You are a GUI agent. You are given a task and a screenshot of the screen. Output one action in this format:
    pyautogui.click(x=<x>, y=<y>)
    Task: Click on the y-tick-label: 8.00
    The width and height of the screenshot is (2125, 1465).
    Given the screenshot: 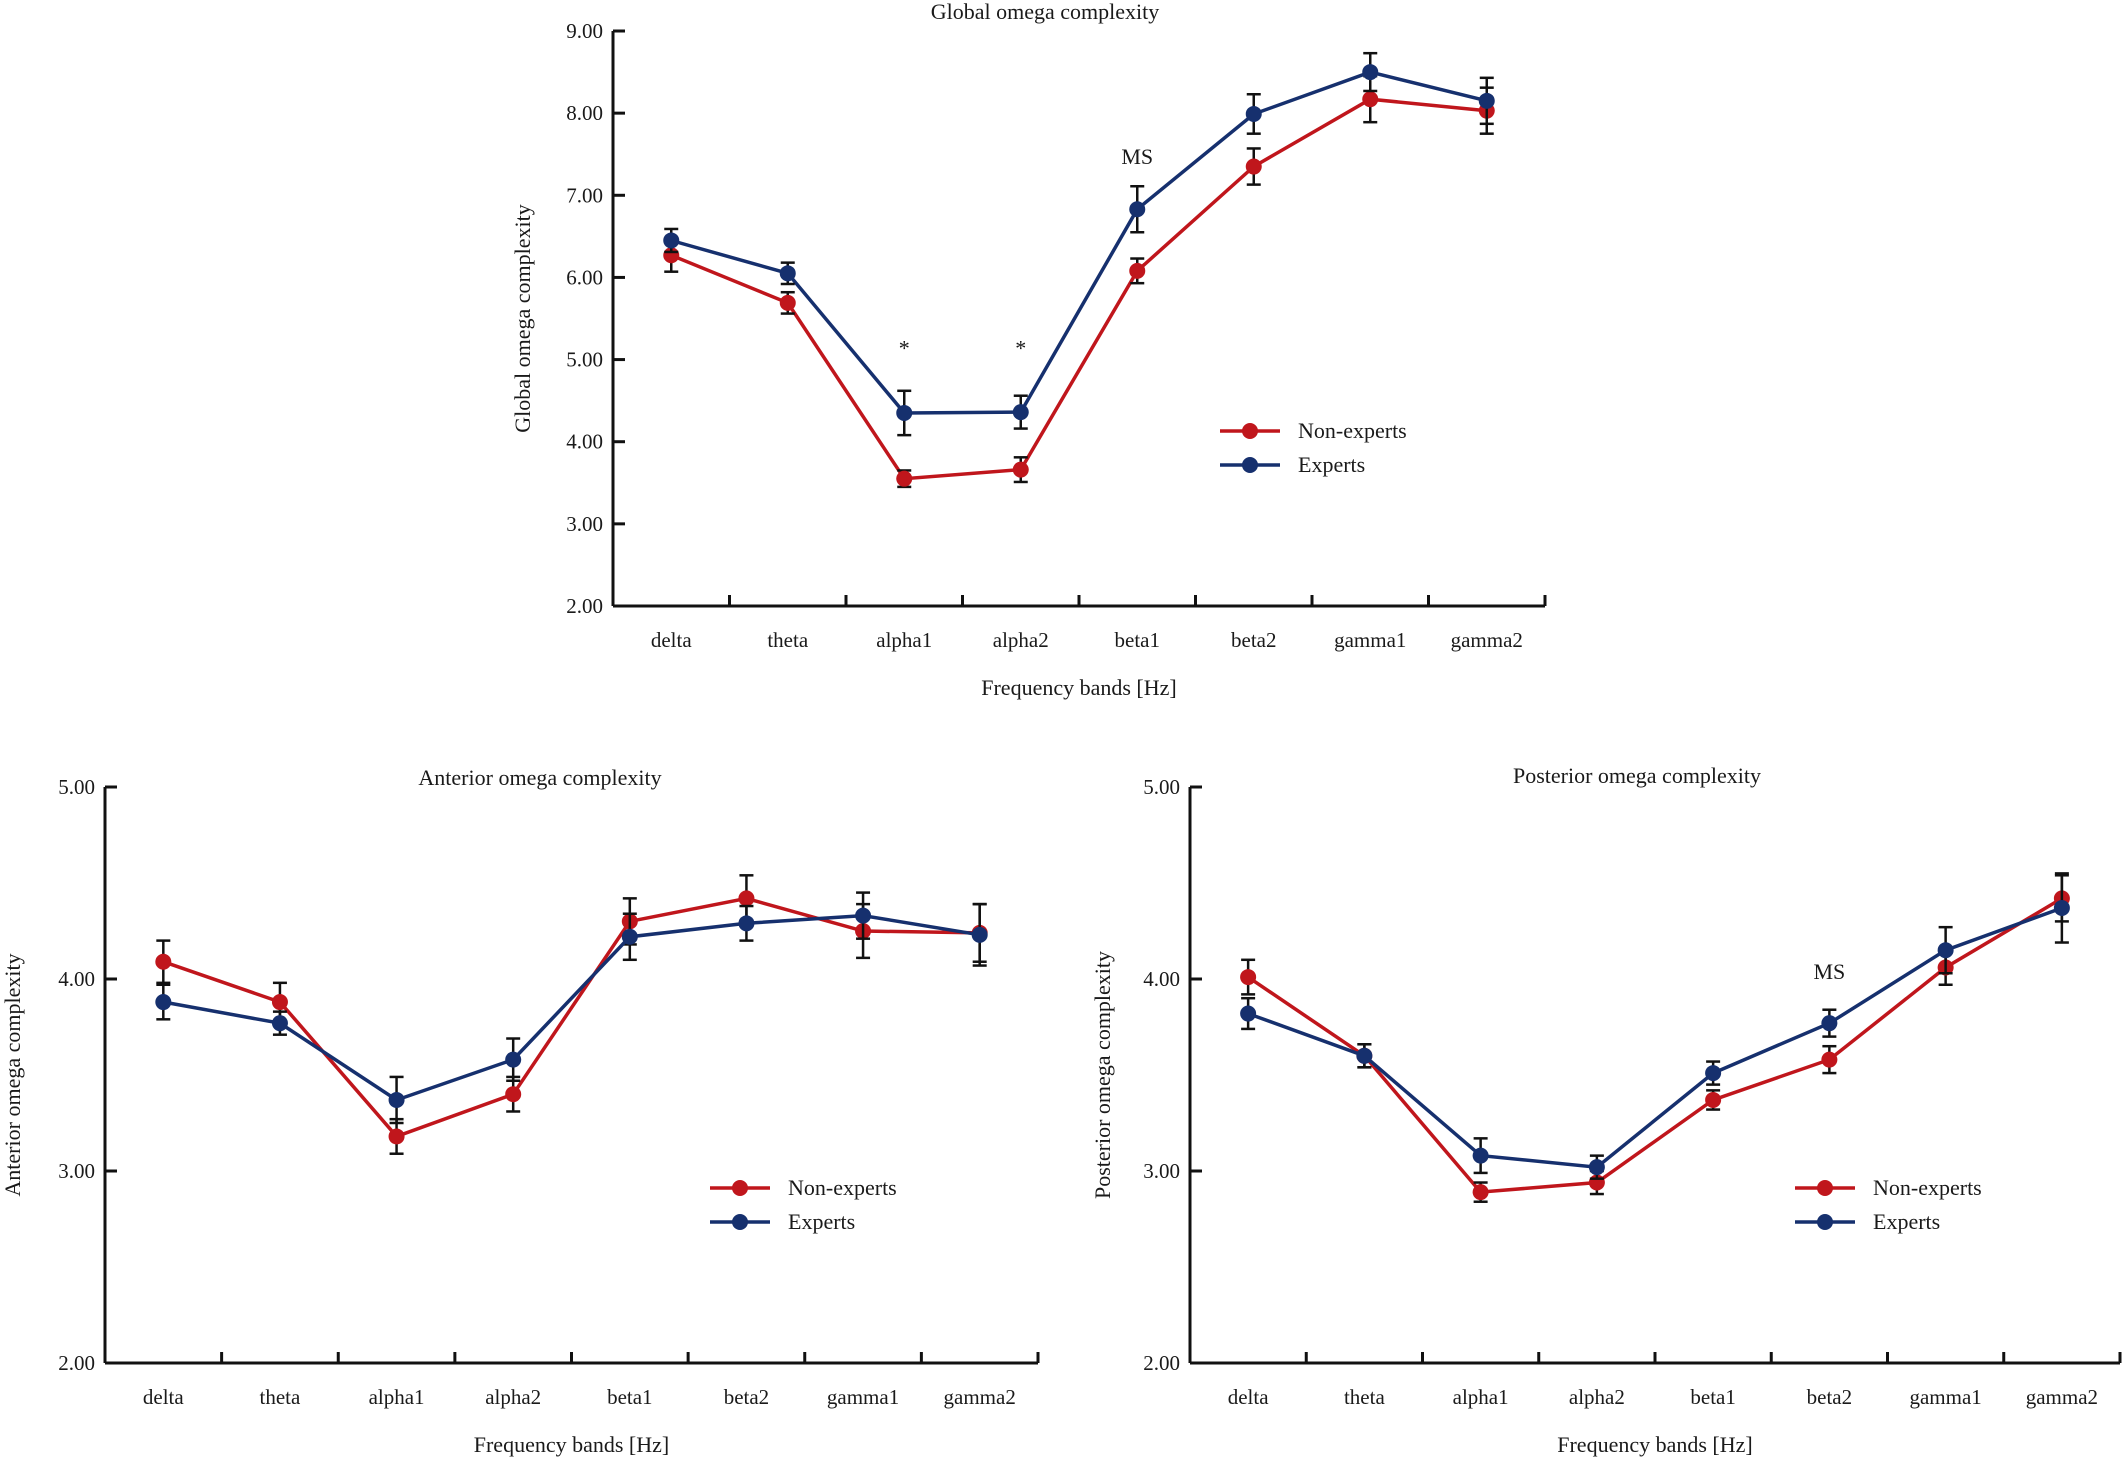 What is the action you would take?
    pyautogui.click(x=584, y=113)
    